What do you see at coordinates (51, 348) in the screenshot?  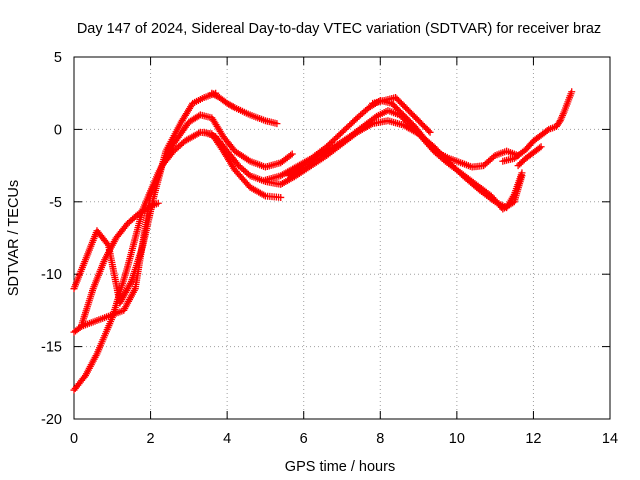 I see `y-tick-label: -15` at bounding box center [51, 348].